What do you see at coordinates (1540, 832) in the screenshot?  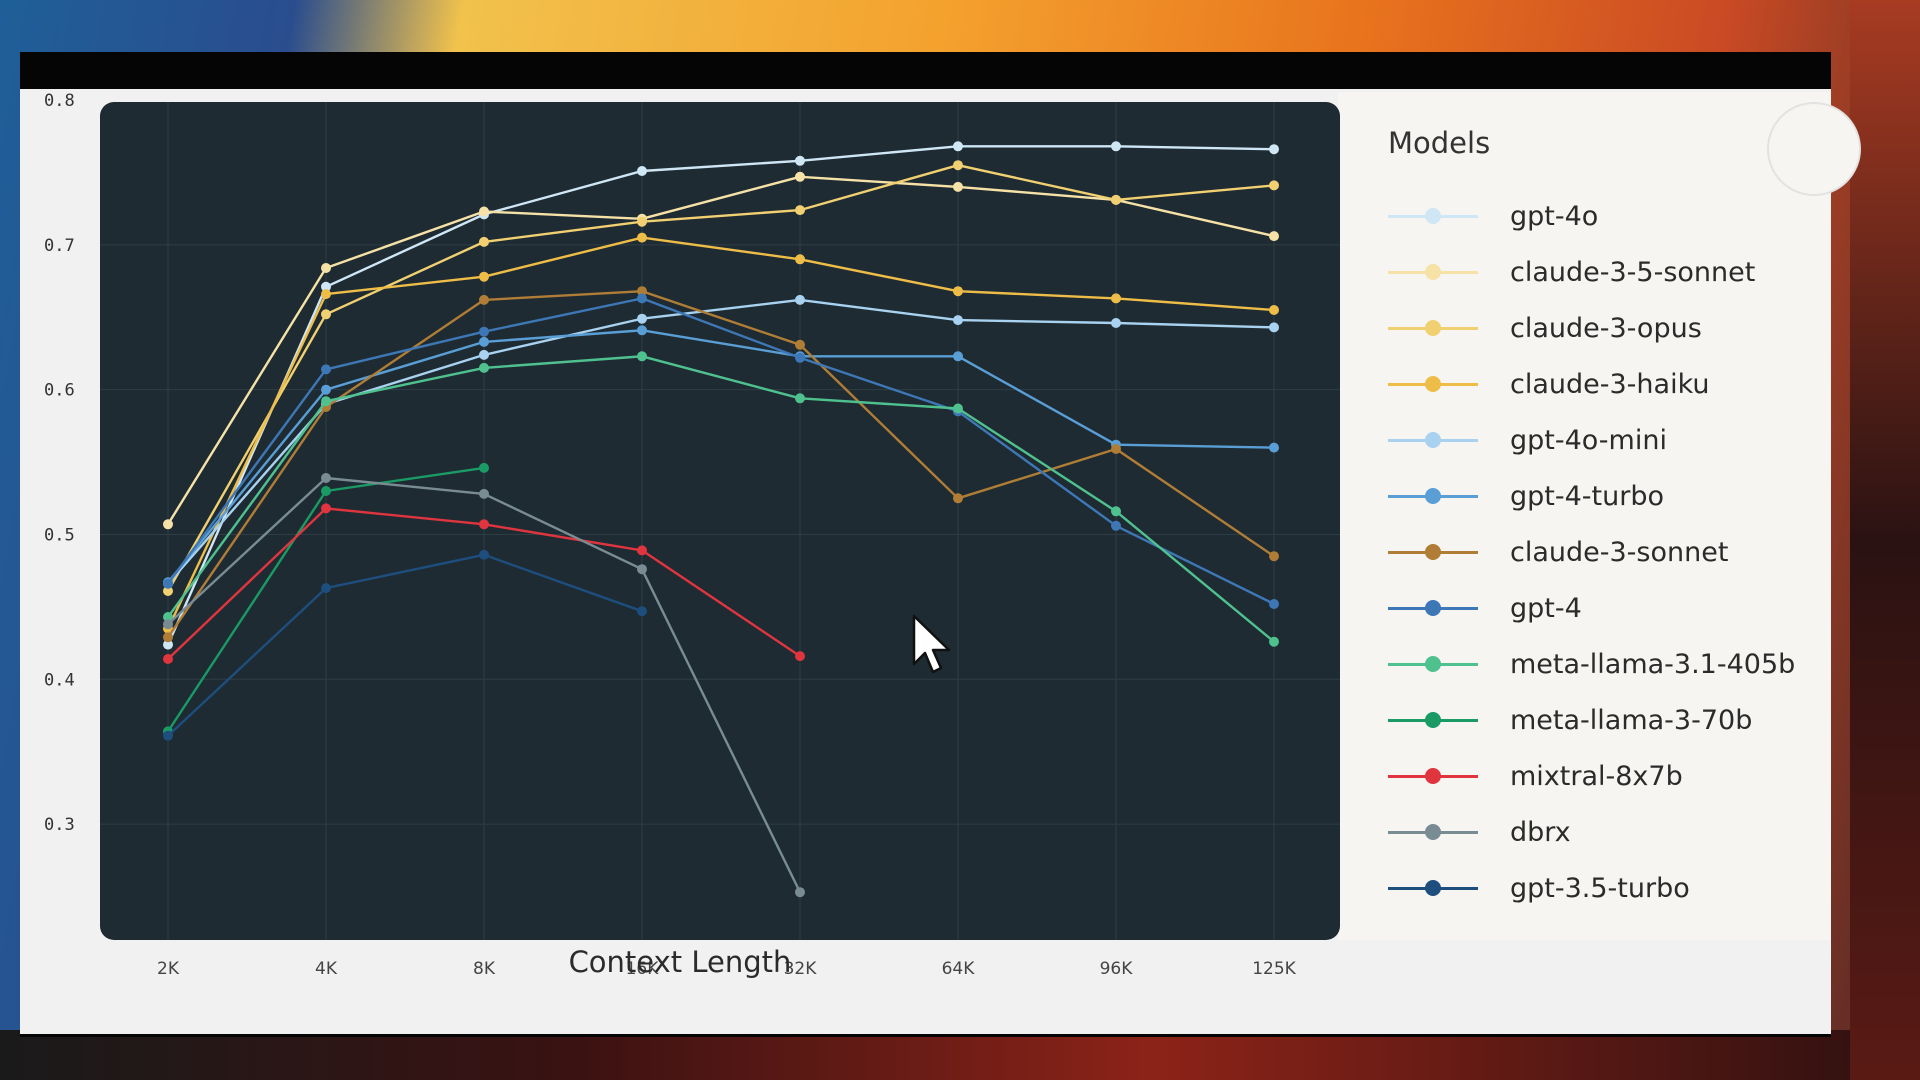 I see `legend-label: dbrx` at bounding box center [1540, 832].